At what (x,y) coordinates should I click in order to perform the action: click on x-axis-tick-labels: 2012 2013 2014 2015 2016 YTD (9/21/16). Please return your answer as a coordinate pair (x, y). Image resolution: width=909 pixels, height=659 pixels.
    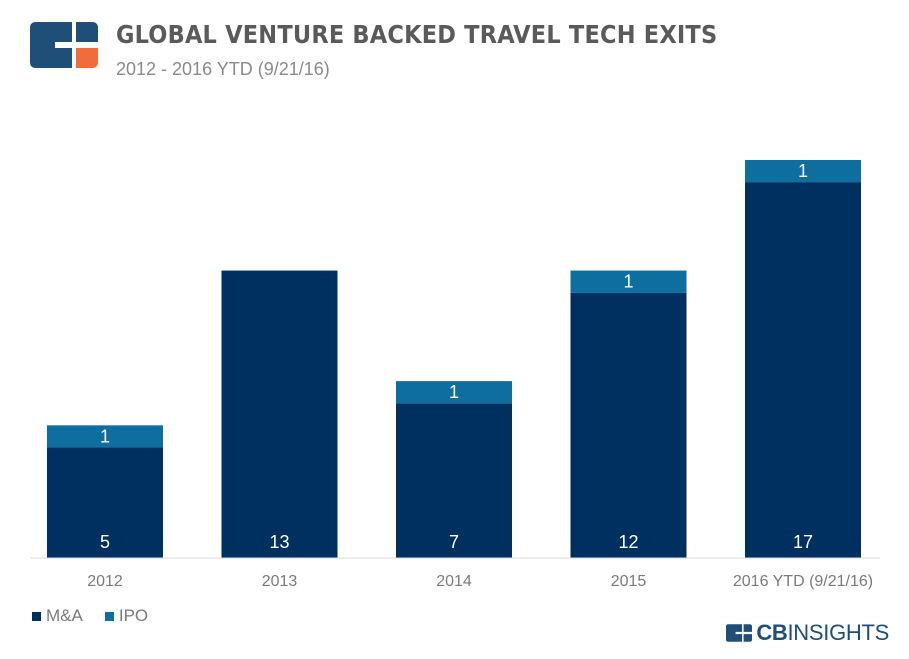
    Looking at the image, I should click on (480, 581).